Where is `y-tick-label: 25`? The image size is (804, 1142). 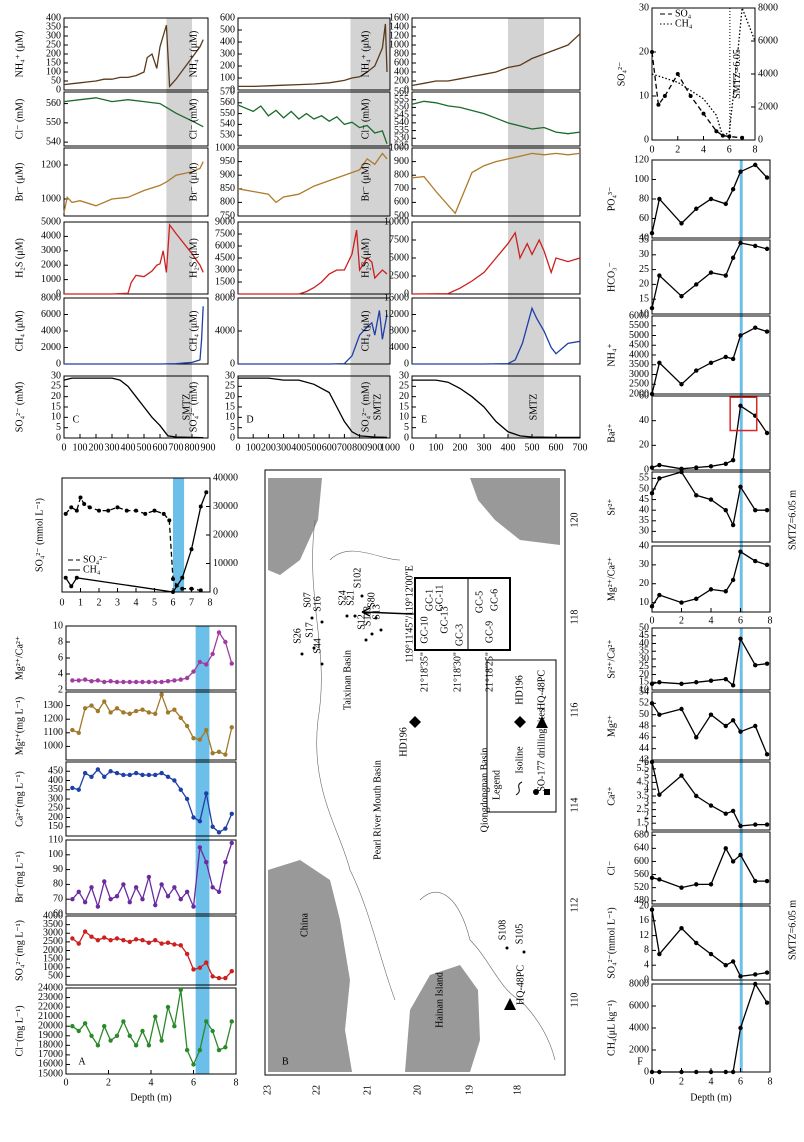 y-tick-label: 25 is located at coordinates (56, 386).